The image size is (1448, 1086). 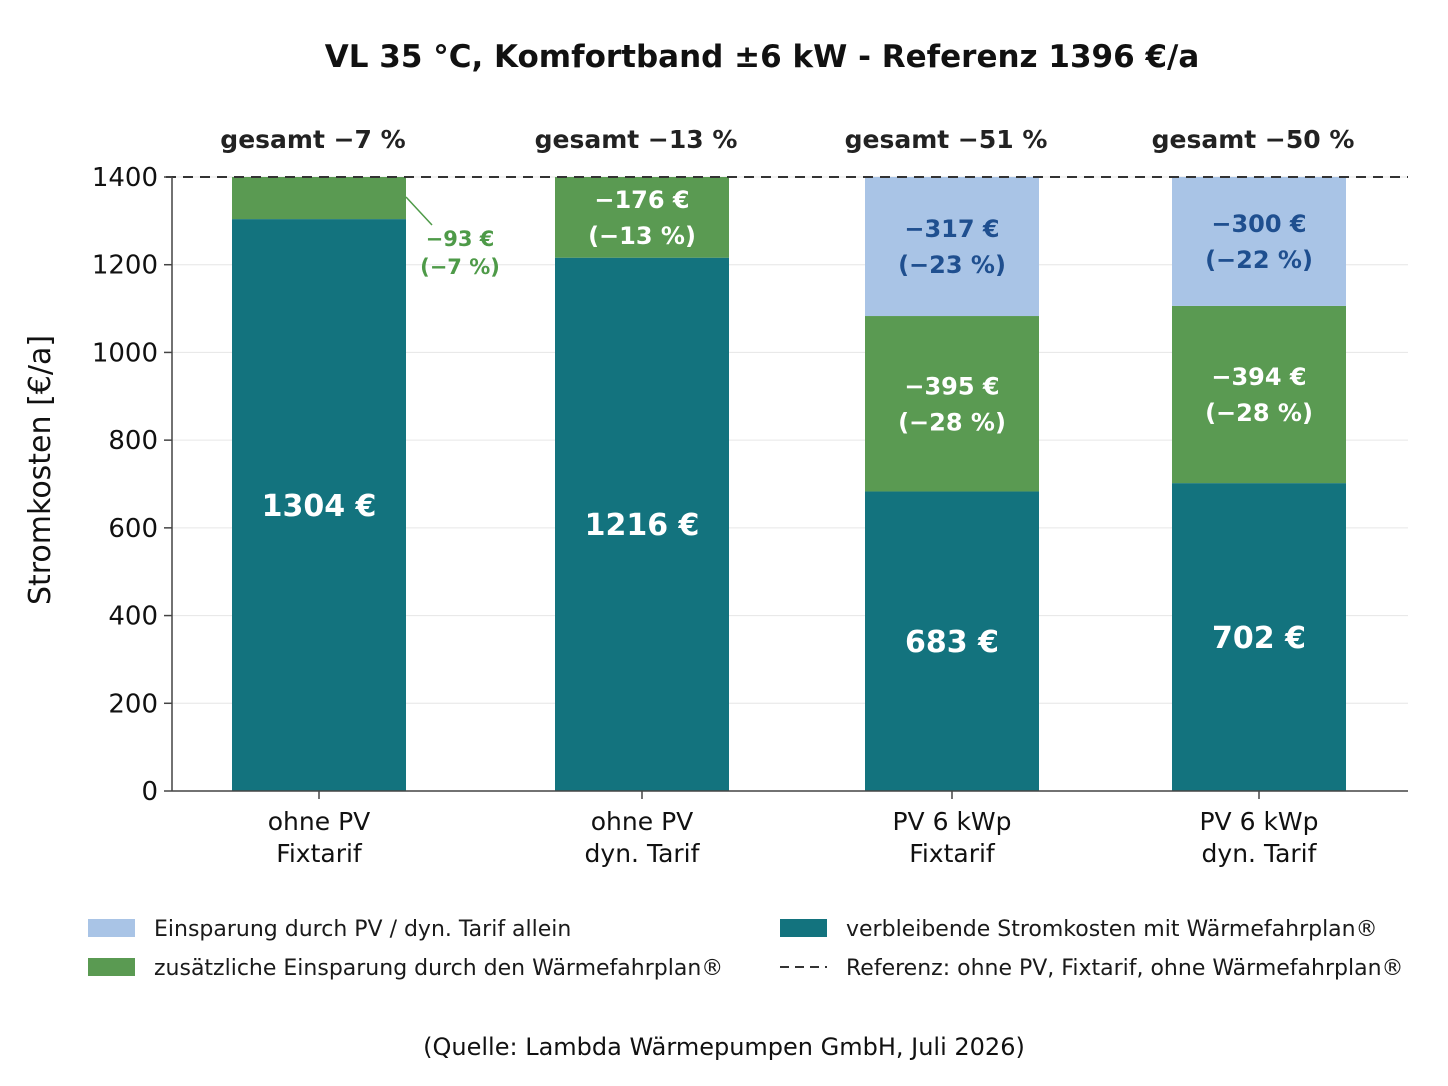 I want to click on bar-total-label: gesamt −7 %, so click(x=312, y=139).